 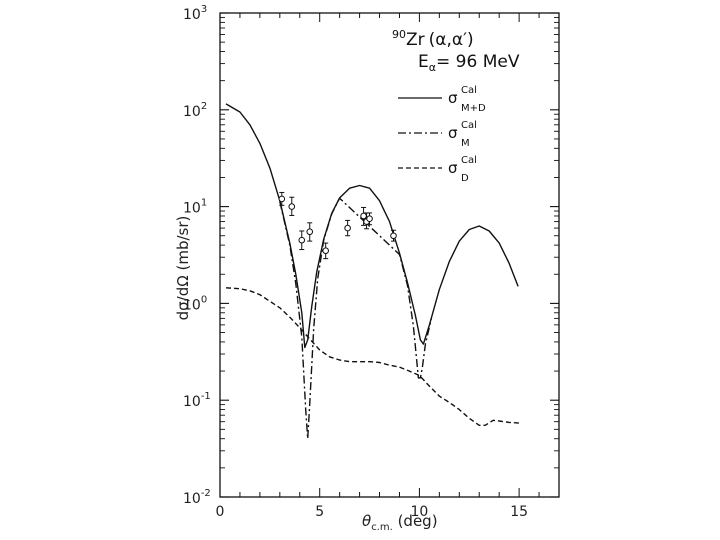 I want to click on data-points, so click(x=337, y=225).